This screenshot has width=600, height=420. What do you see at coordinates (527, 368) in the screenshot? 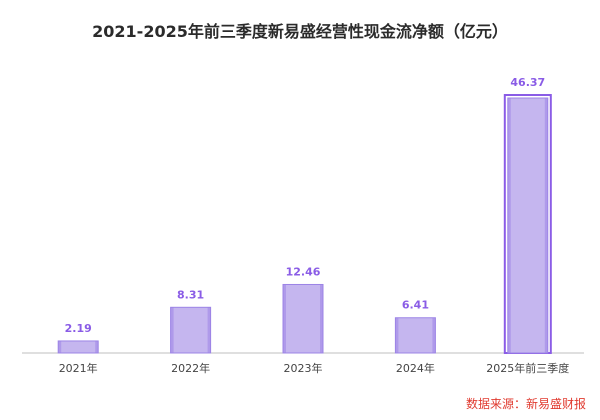
I see `x-tick-label: 2025年前三季度` at bounding box center [527, 368].